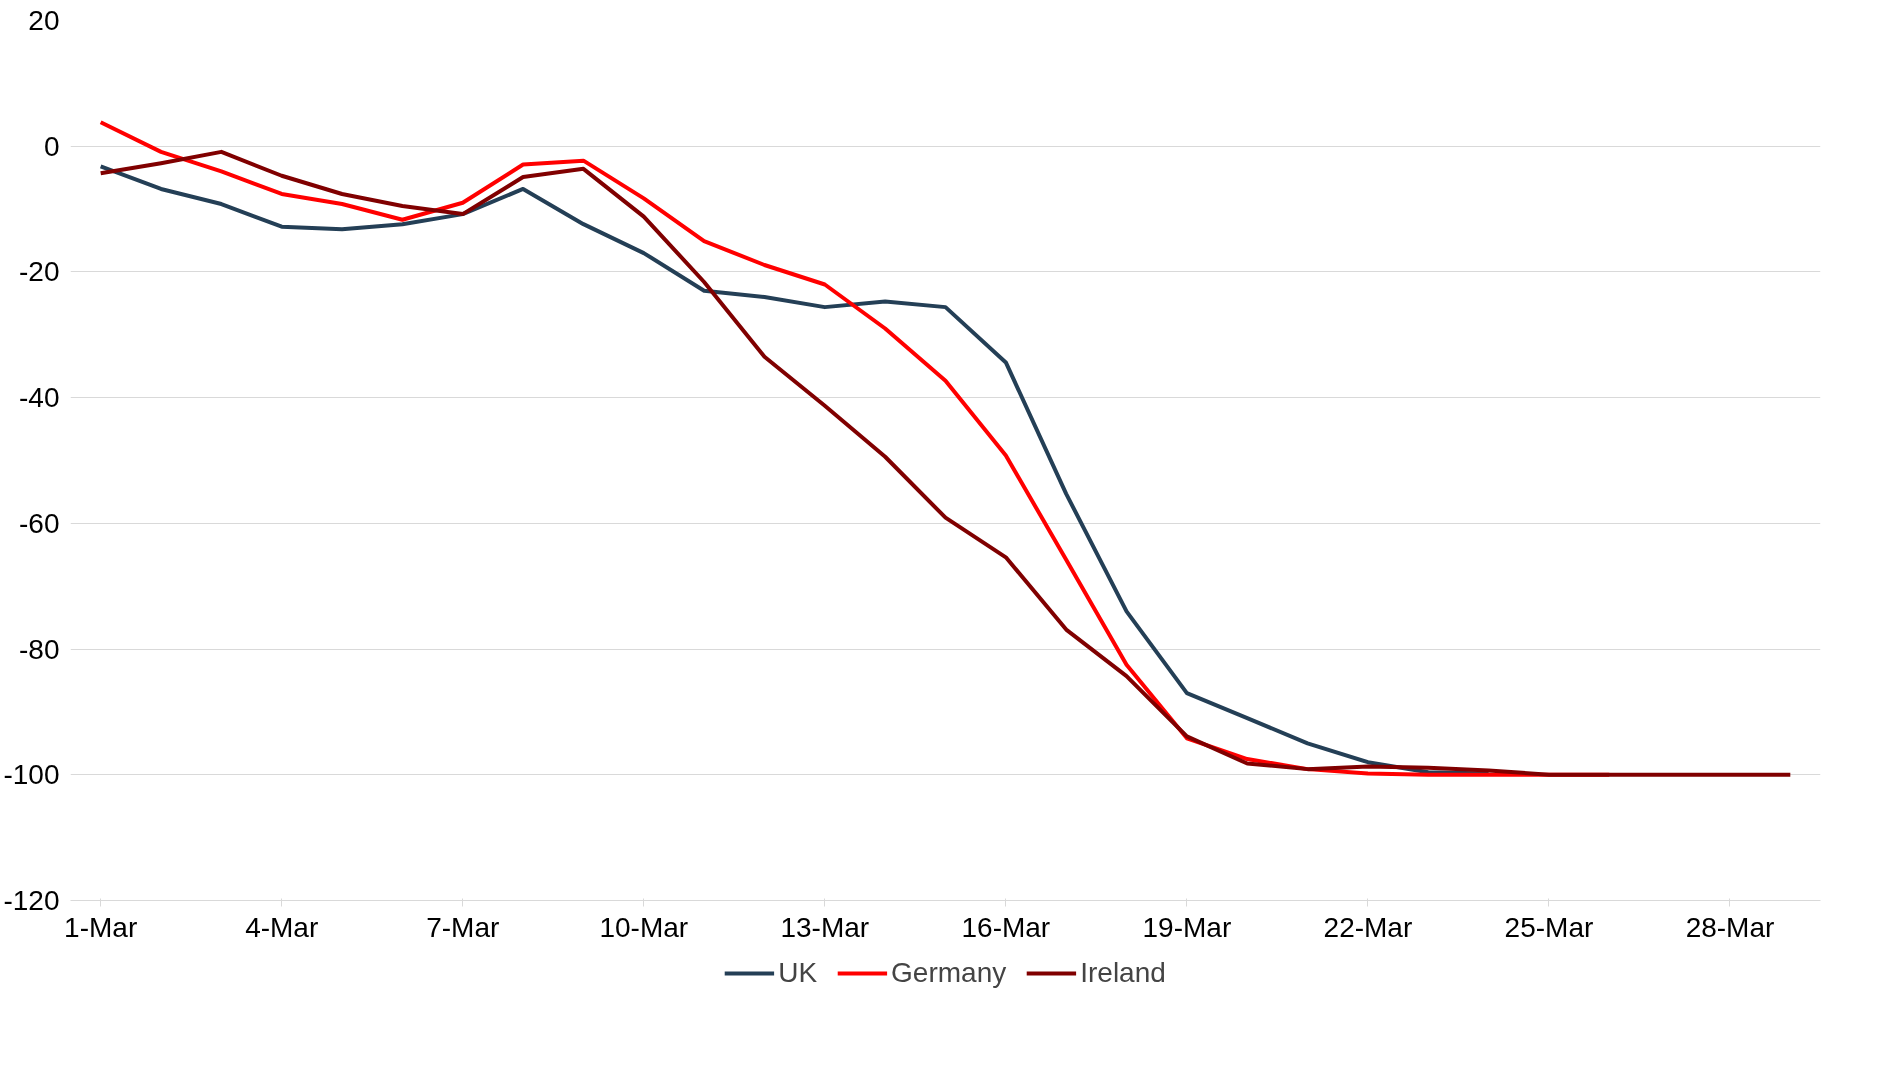 This screenshot has width=1885, height=1092. I want to click on x-tick-label: 16-Mar, so click(1006, 927).